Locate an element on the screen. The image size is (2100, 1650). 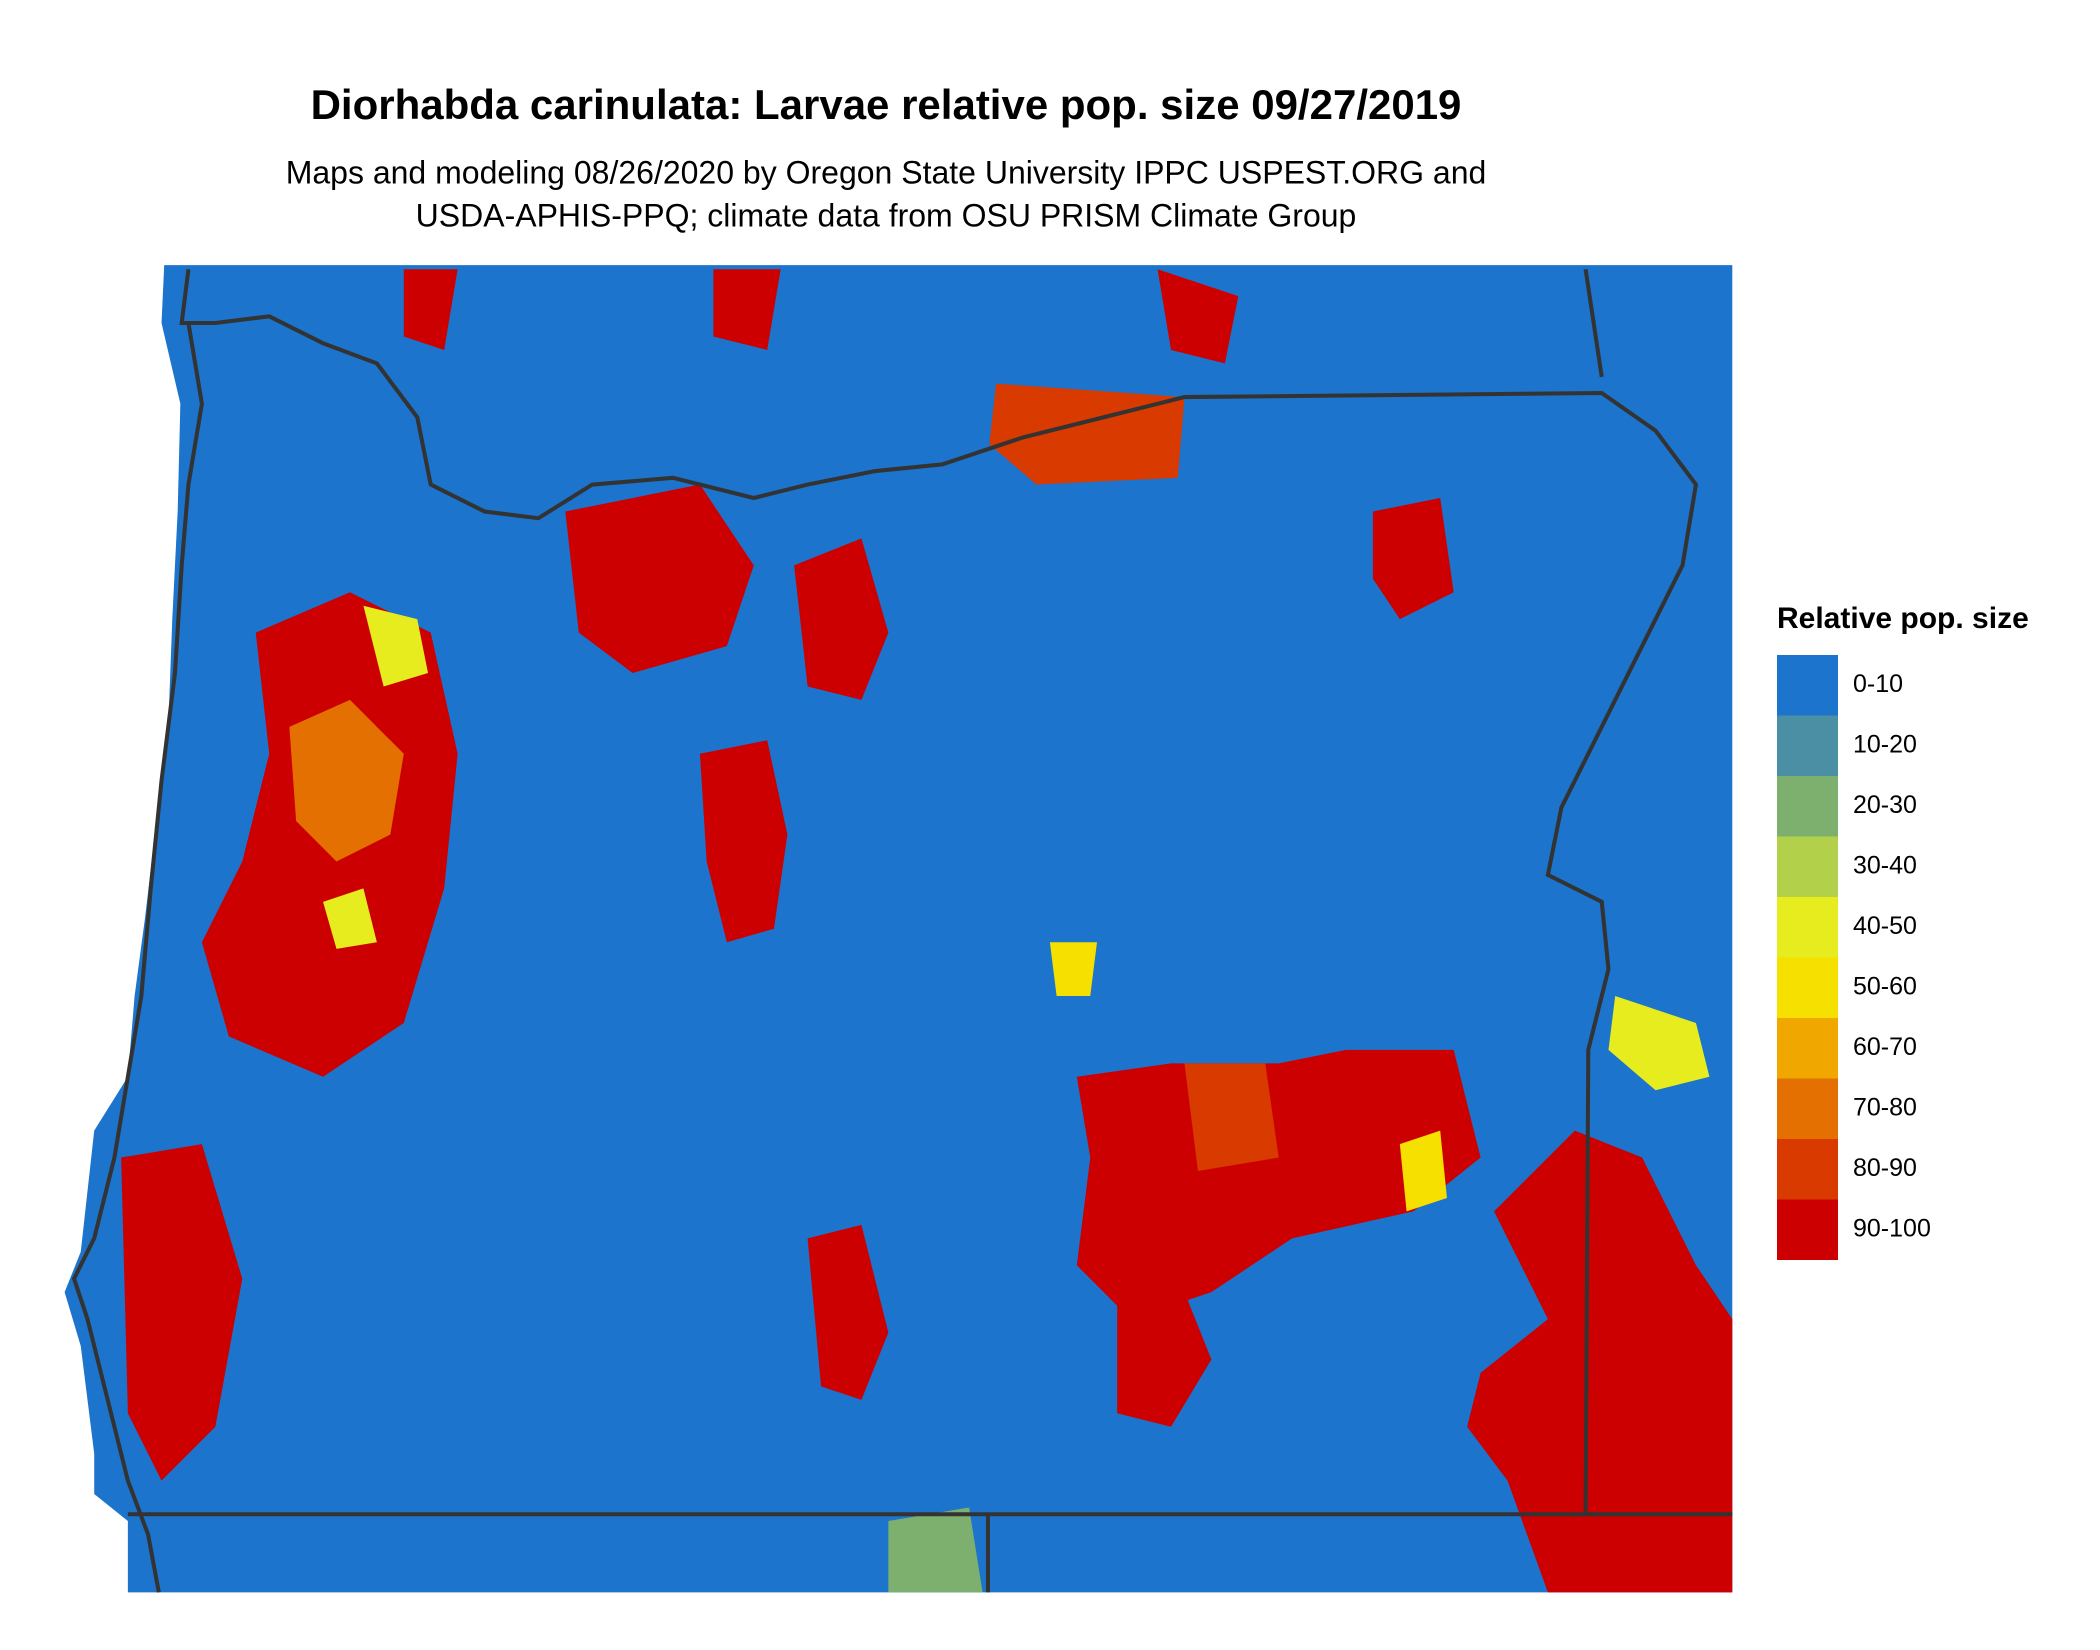
legend-label: 40-50 is located at coordinates (1885, 926).